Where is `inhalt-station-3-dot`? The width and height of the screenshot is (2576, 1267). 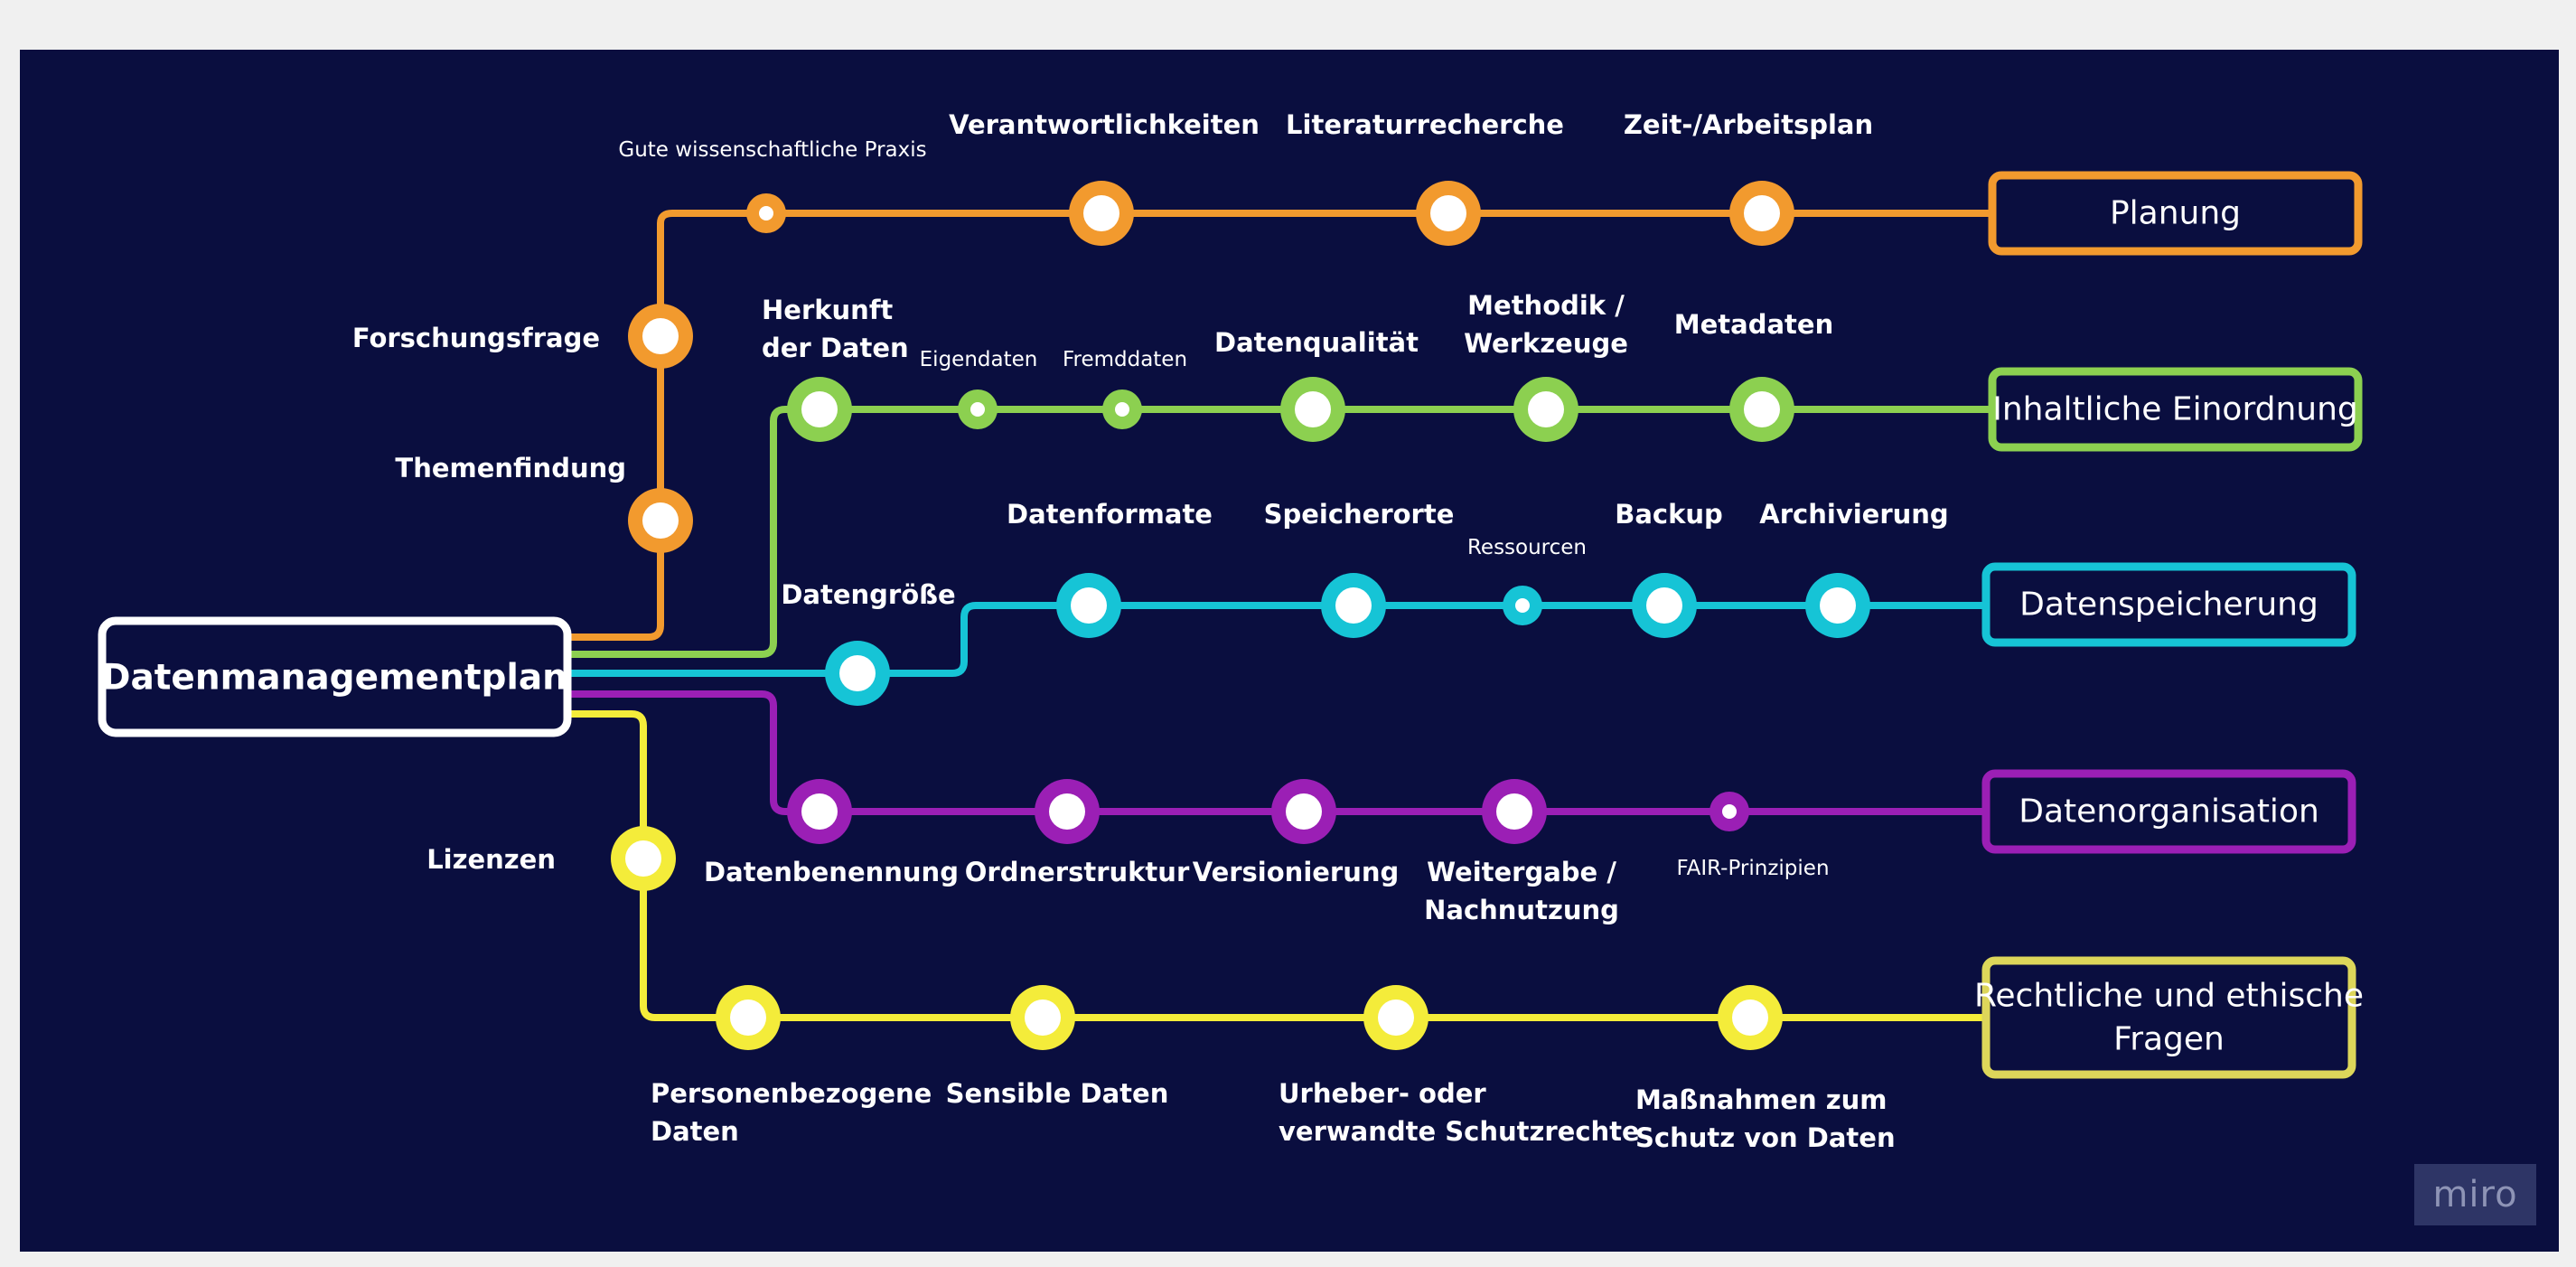
inhalt-station-3-dot is located at coordinates (1313, 409).